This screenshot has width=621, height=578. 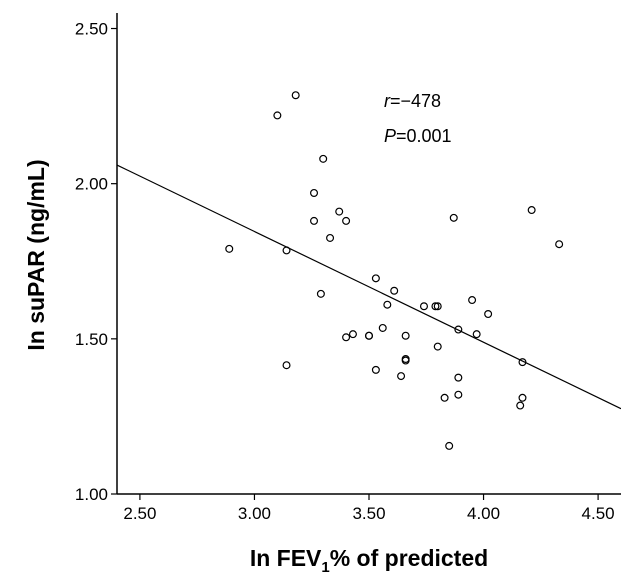 I want to click on x-axis-title-prefix: In FEV, so click(x=286, y=558).